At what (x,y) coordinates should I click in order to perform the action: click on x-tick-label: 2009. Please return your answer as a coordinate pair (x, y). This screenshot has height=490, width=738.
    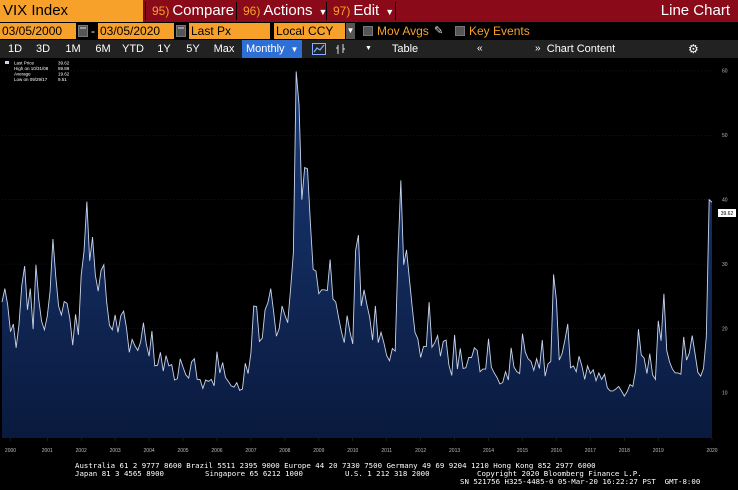
    Looking at the image, I should click on (318, 451).